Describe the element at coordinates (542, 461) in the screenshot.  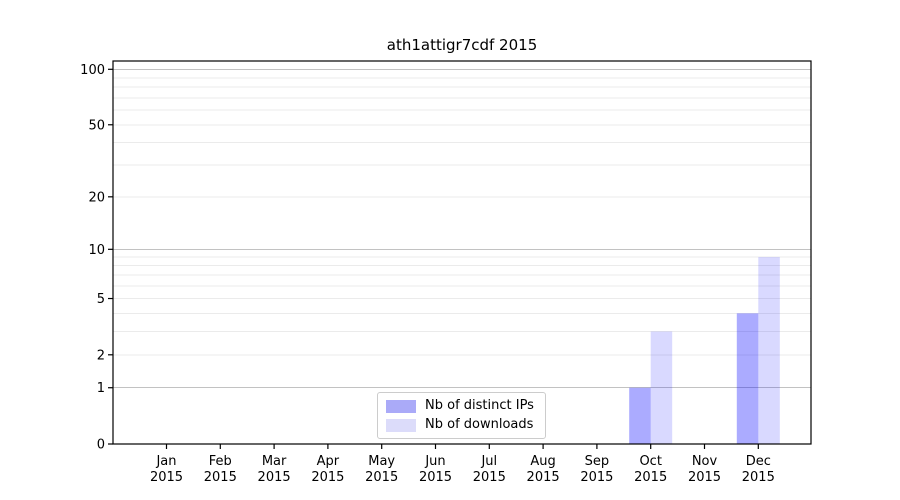
I see `x-tick-label-month: Aug` at that location.